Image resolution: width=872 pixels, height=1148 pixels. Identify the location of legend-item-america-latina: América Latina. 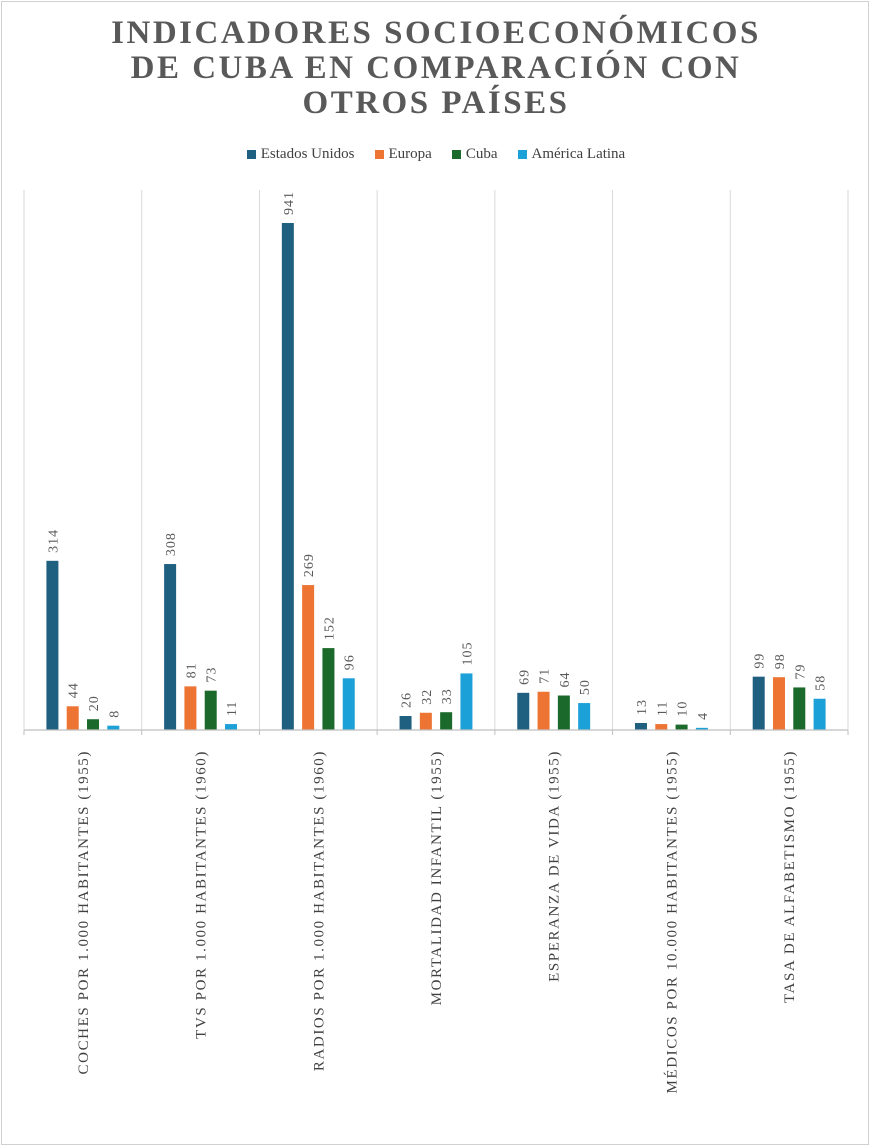
(571, 154).